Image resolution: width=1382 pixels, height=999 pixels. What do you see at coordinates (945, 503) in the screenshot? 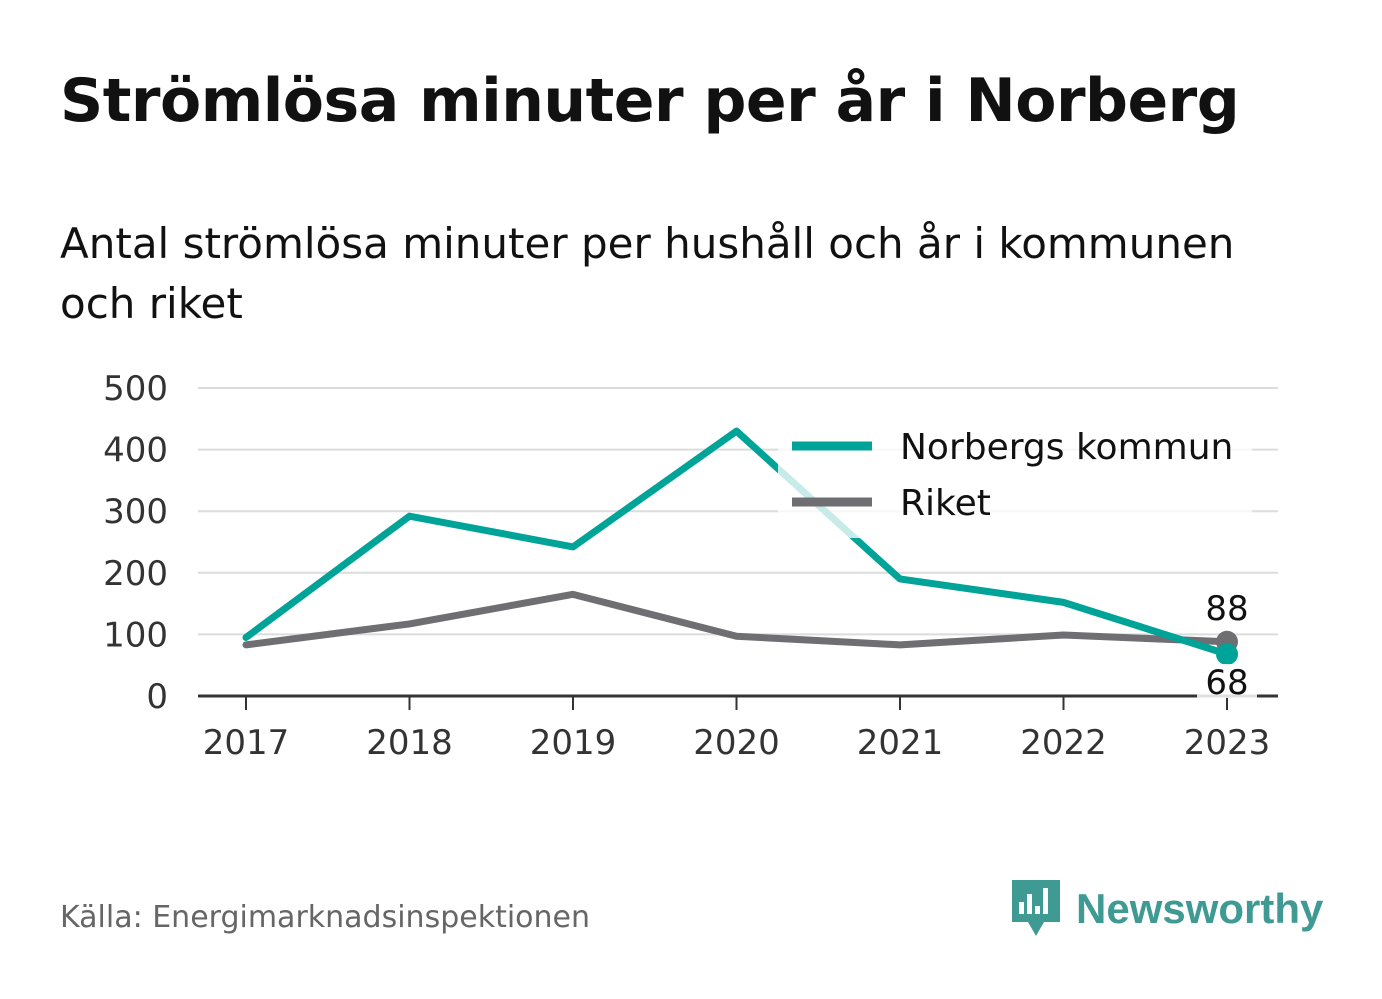
I see `legend-label: Riket` at bounding box center [945, 503].